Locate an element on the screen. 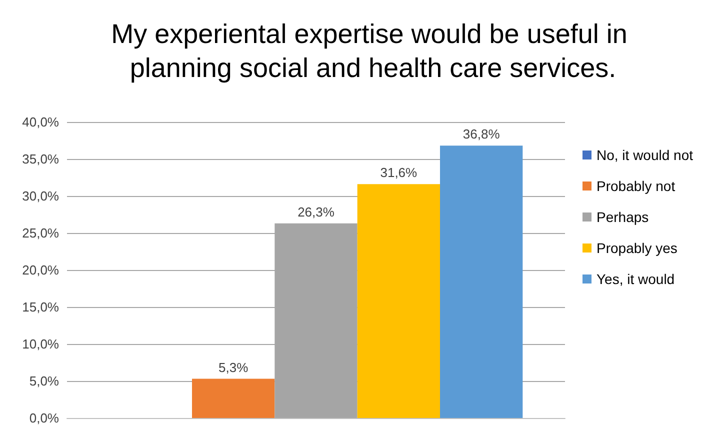  y-tick-label: 10,0% is located at coordinates (41, 344).